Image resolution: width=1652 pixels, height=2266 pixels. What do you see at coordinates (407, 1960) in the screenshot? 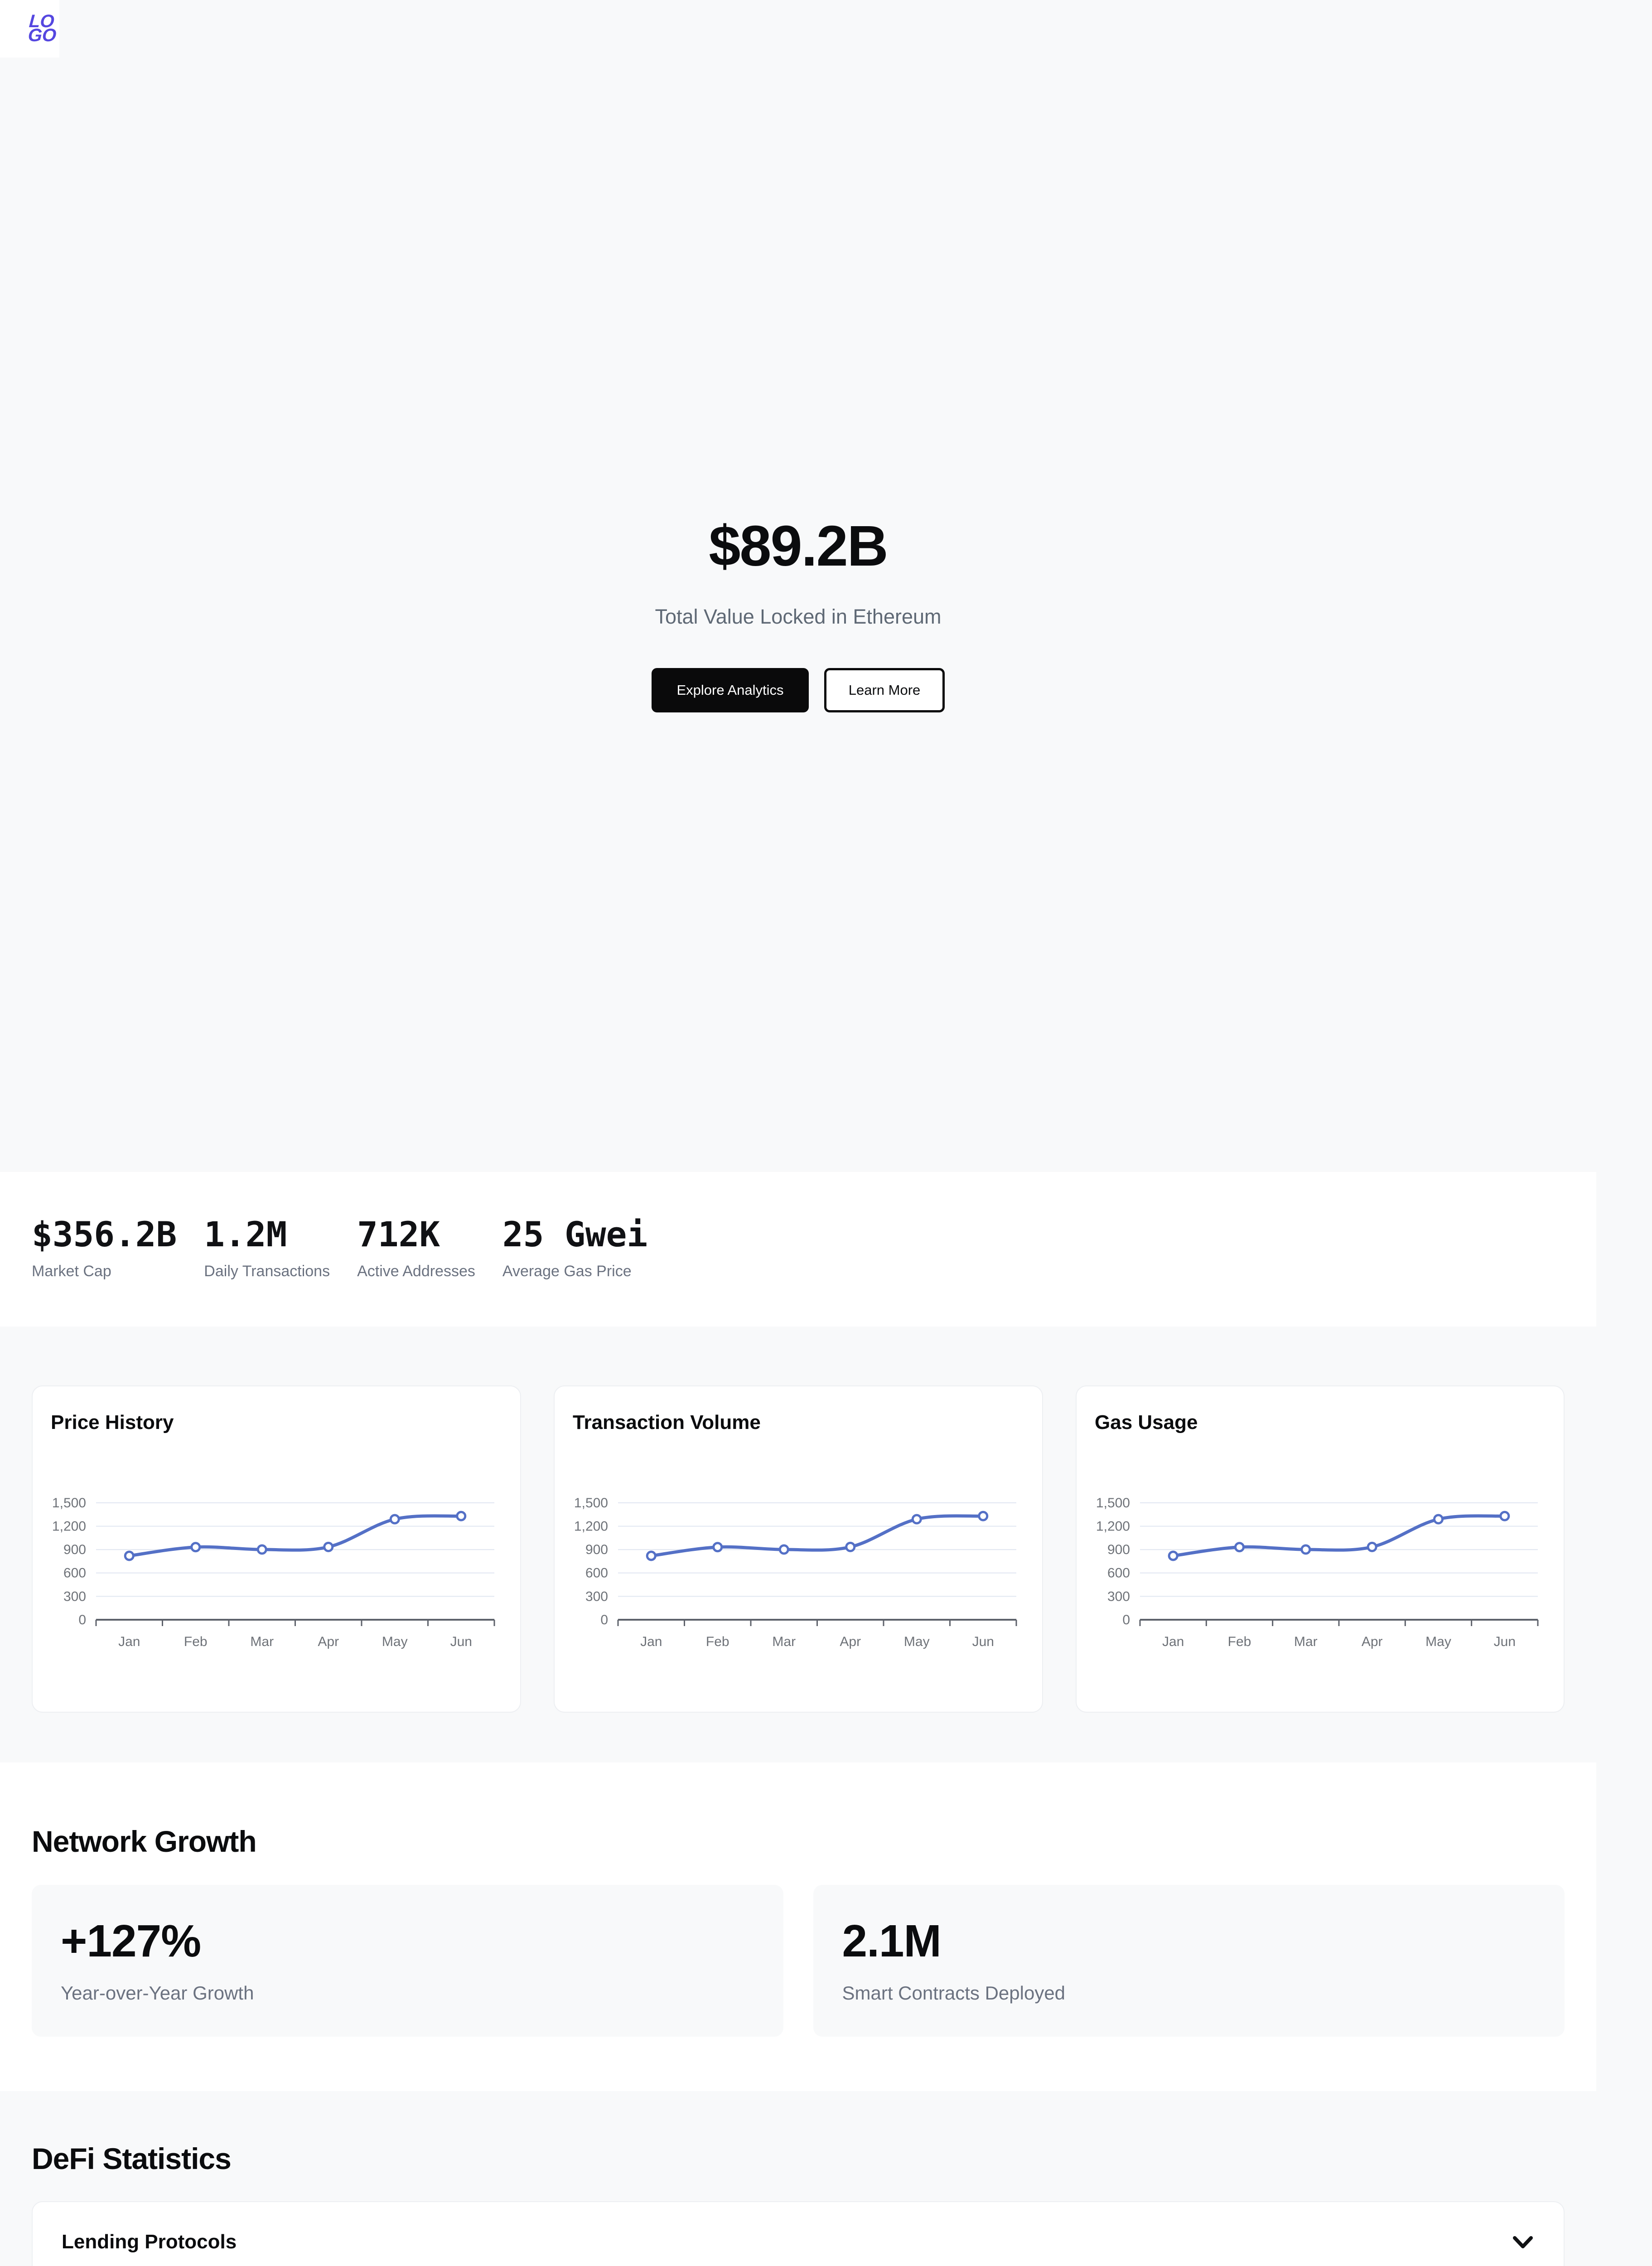
I see `yoy-growth-card: +127% Year-over-Year Growth` at bounding box center [407, 1960].